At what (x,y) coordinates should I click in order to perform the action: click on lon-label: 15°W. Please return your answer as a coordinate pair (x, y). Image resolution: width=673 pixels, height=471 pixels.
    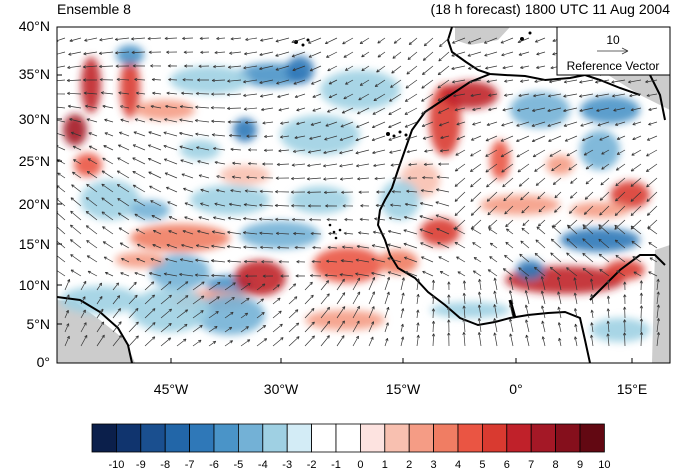
    Looking at the image, I should click on (403, 389).